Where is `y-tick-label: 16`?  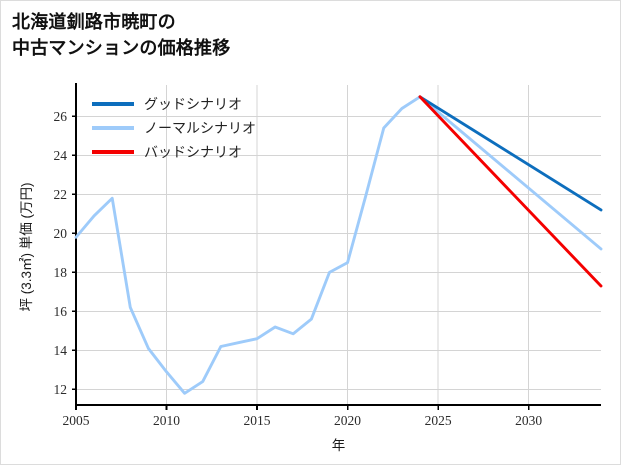 y-tick-label: 16 is located at coordinates (61, 311).